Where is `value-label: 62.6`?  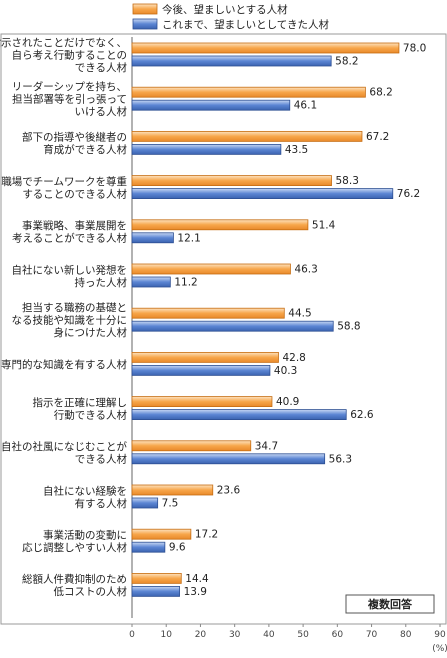 value-label: 62.6 is located at coordinates (362, 415).